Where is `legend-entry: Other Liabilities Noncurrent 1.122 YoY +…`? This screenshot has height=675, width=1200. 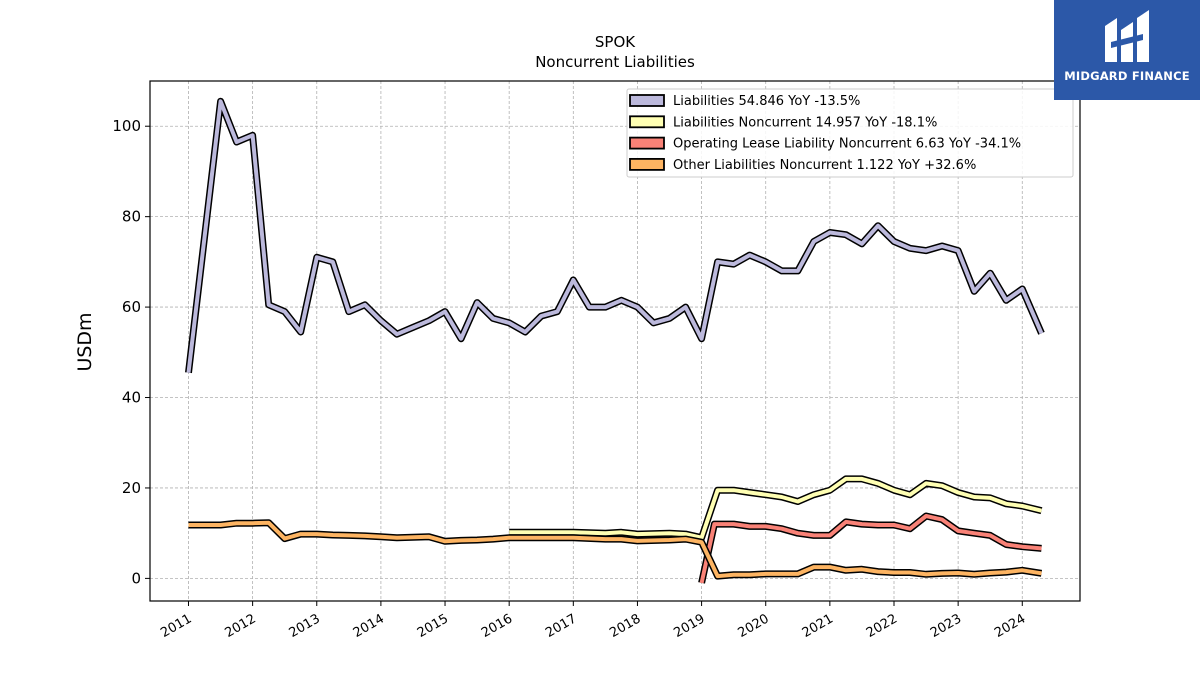
legend-entry: Other Liabilities Noncurrent 1.122 YoY +… is located at coordinates (824, 165).